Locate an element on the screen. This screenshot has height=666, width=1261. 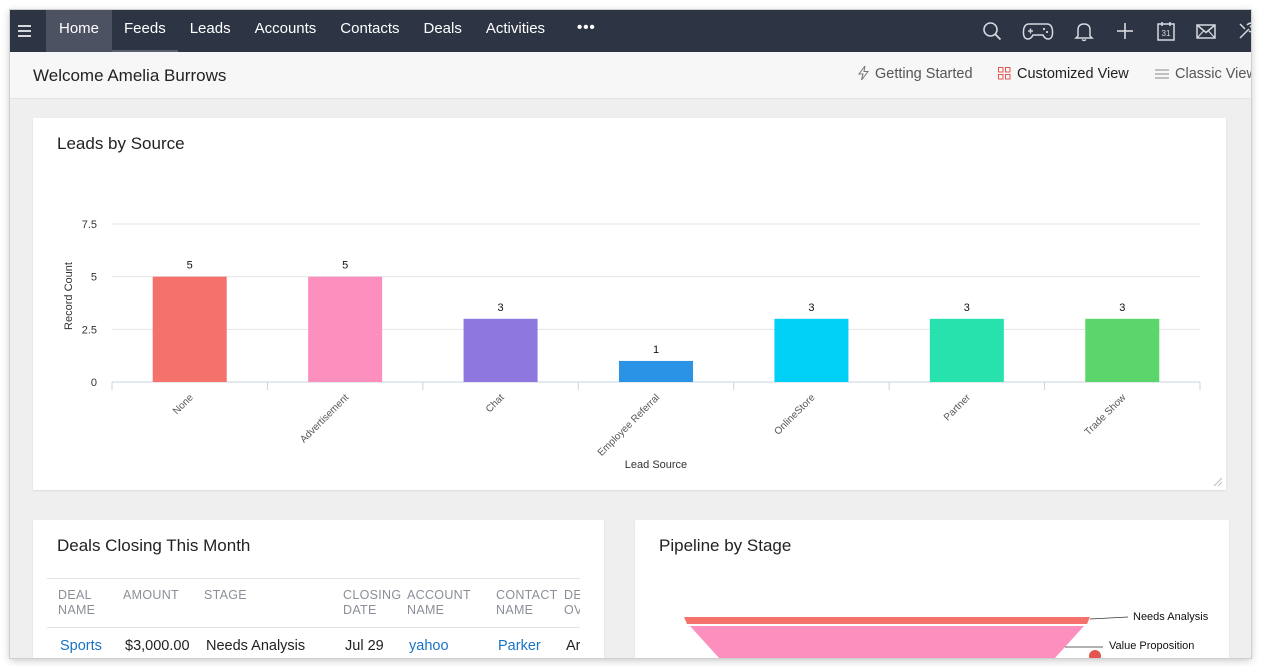
col-header-line: DEAL is located at coordinates (75, 595).